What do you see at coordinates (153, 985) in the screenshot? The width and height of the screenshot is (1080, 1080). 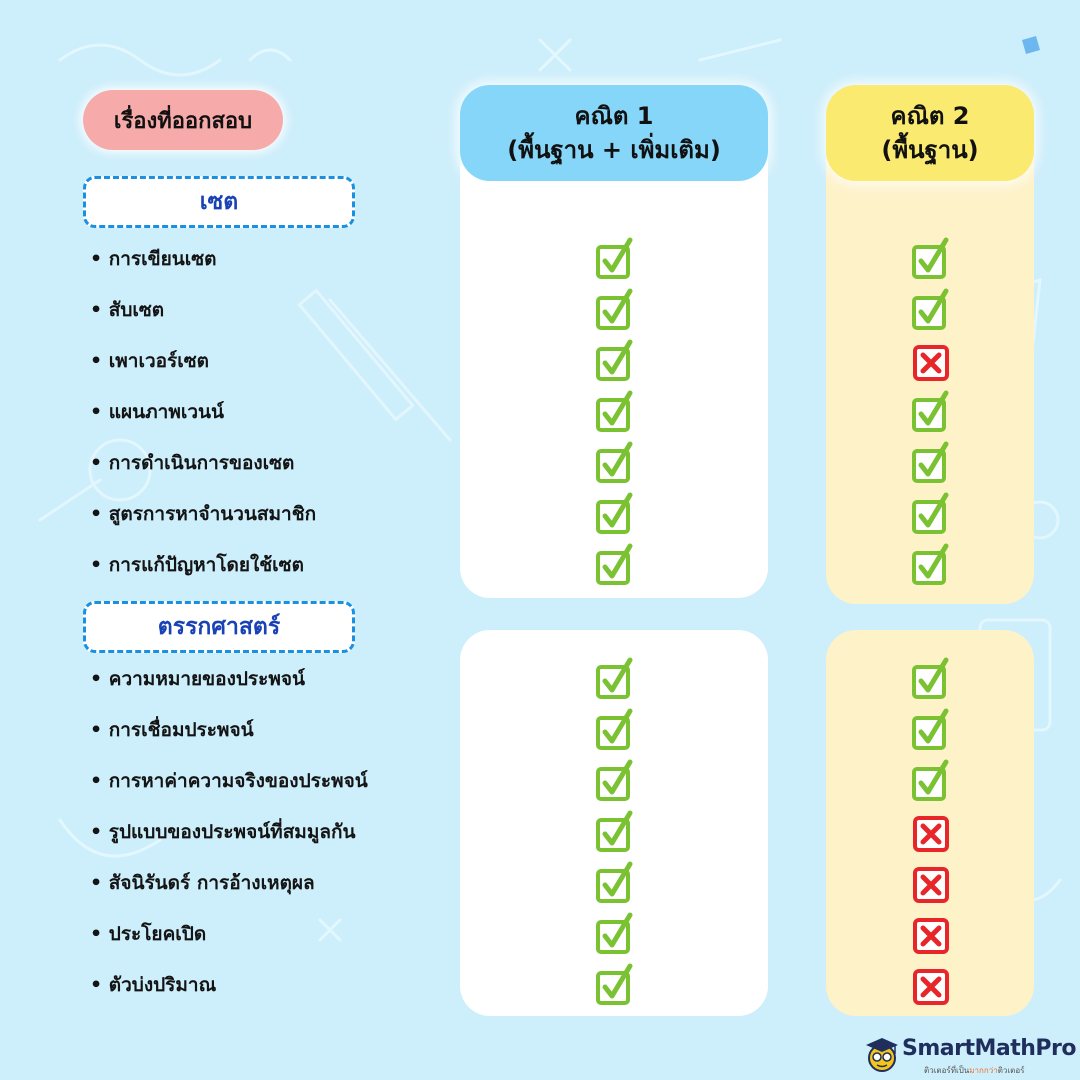 I see `topic-label: • ตัวบ่งปริมาณ` at bounding box center [153, 985].